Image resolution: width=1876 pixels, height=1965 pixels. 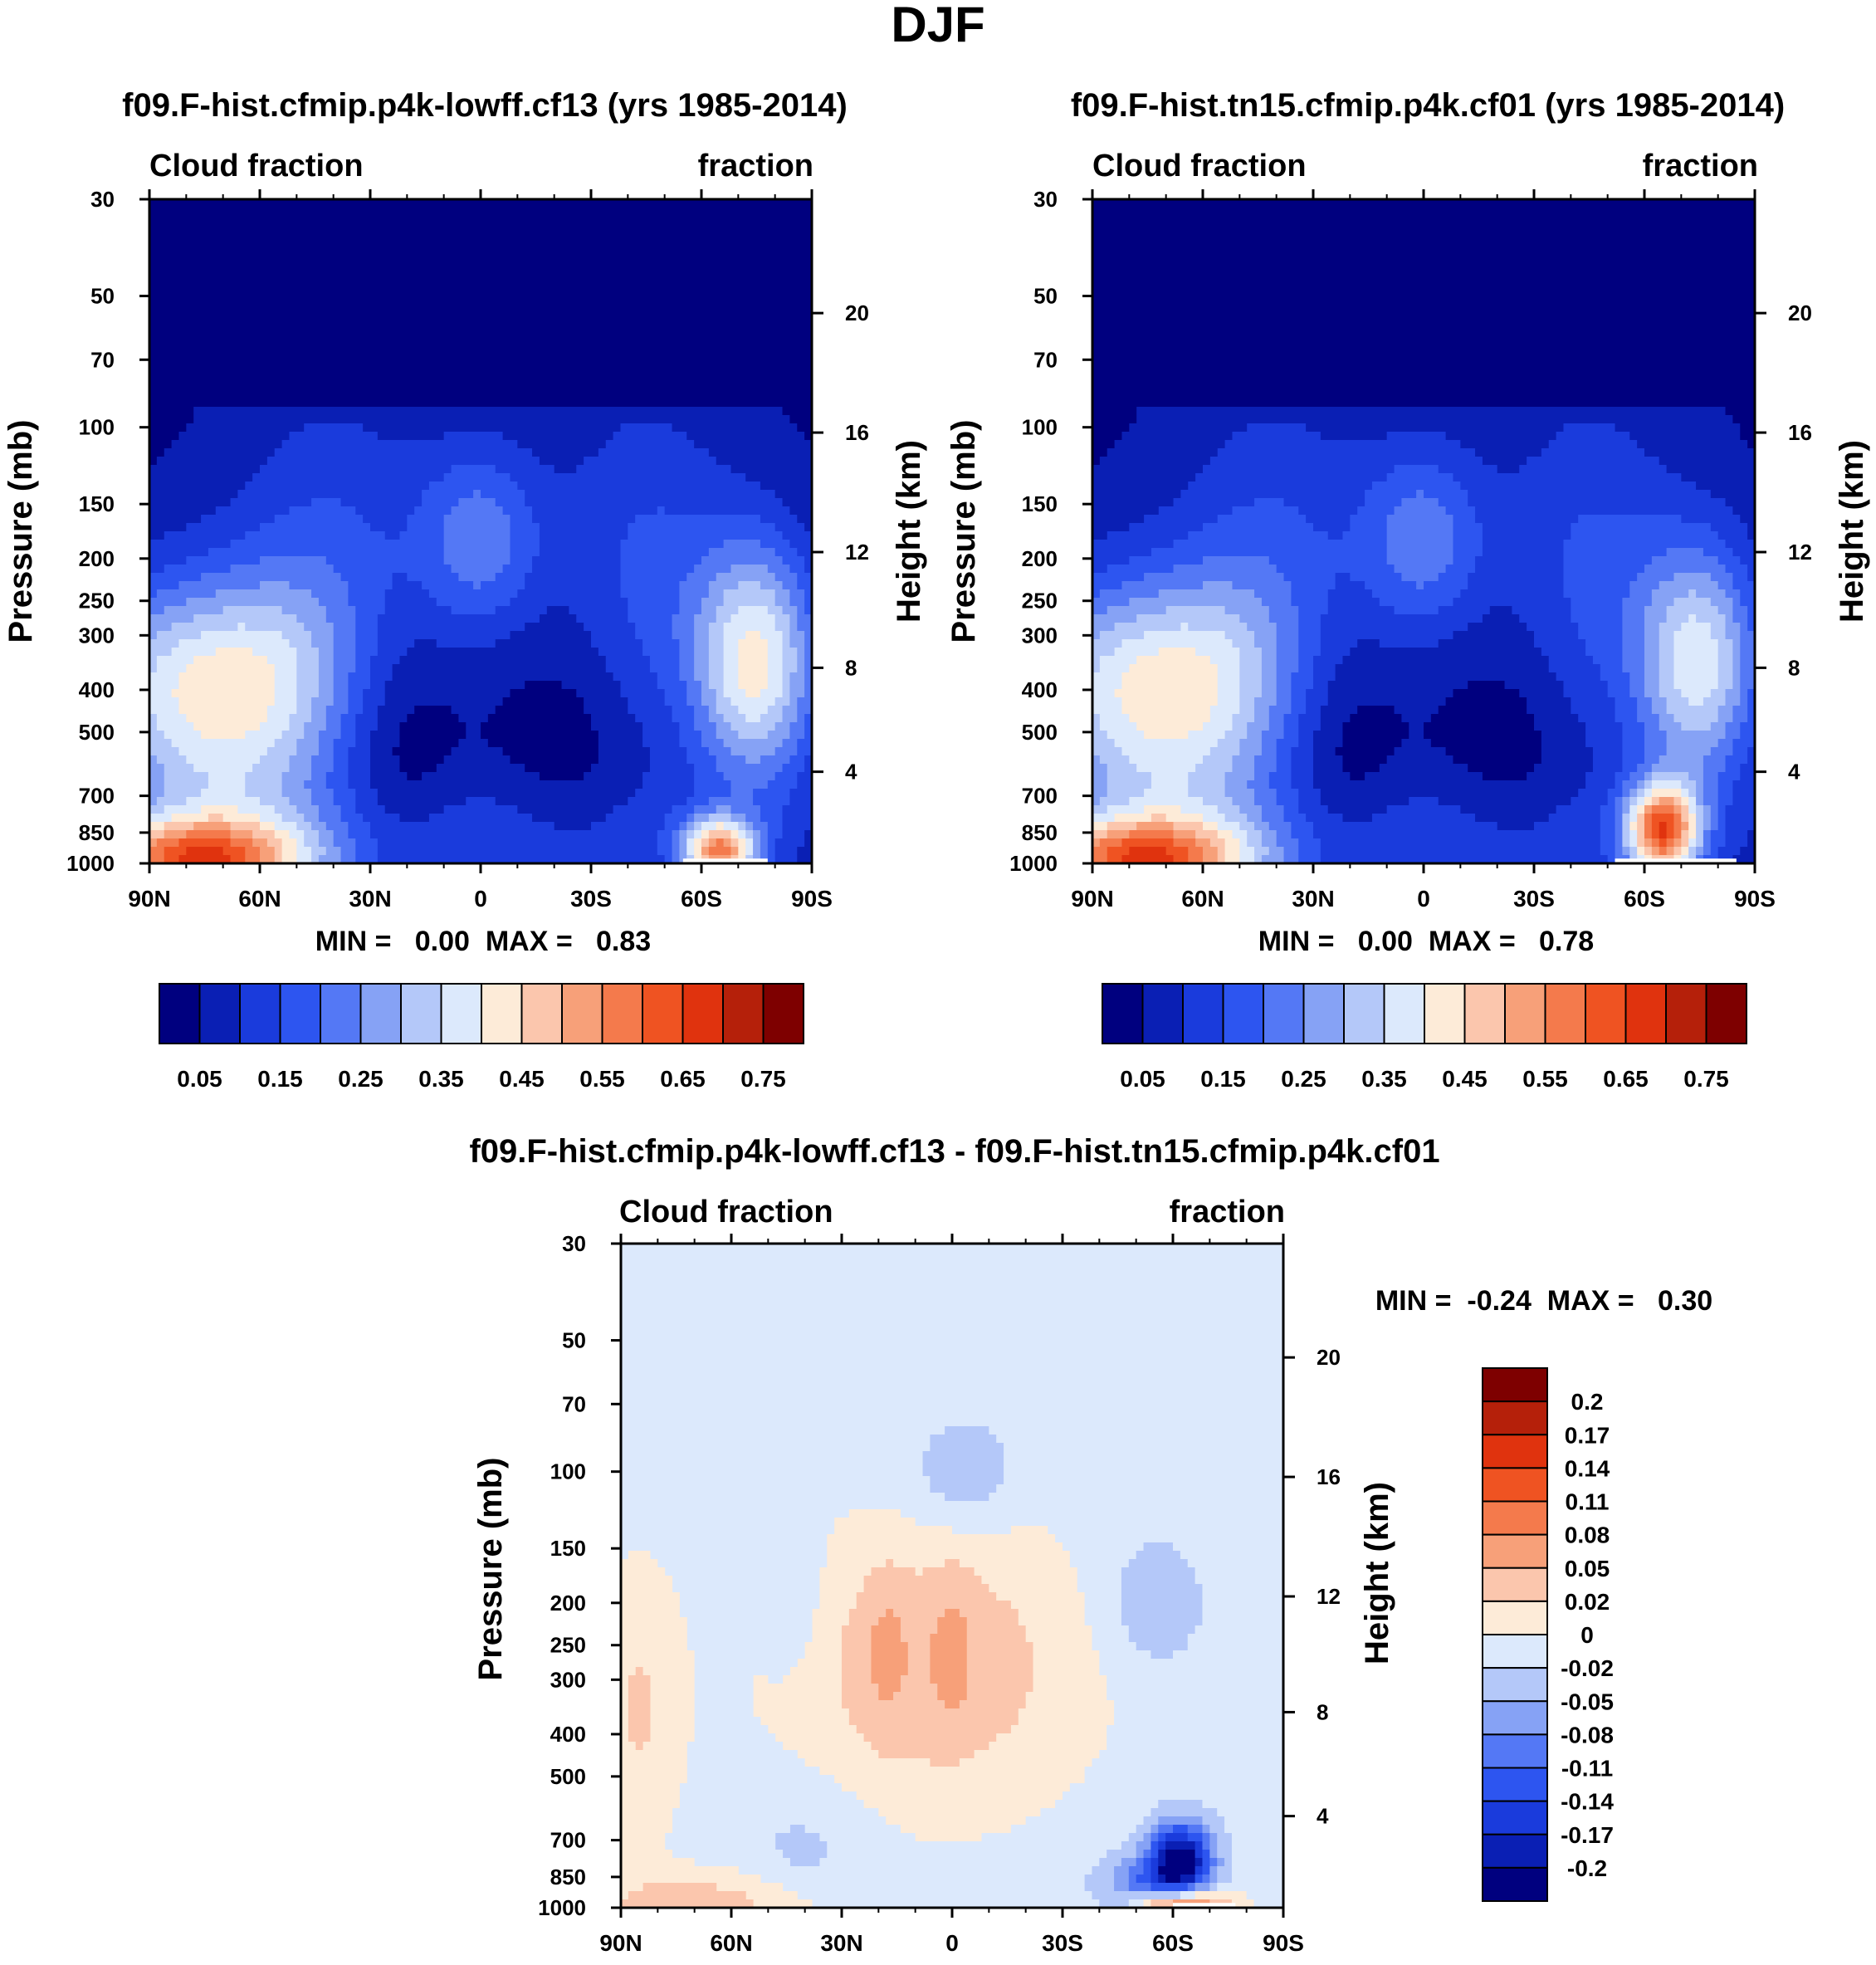 I want to click on colorbar-label: 0.08, so click(x=1587, y=1535).